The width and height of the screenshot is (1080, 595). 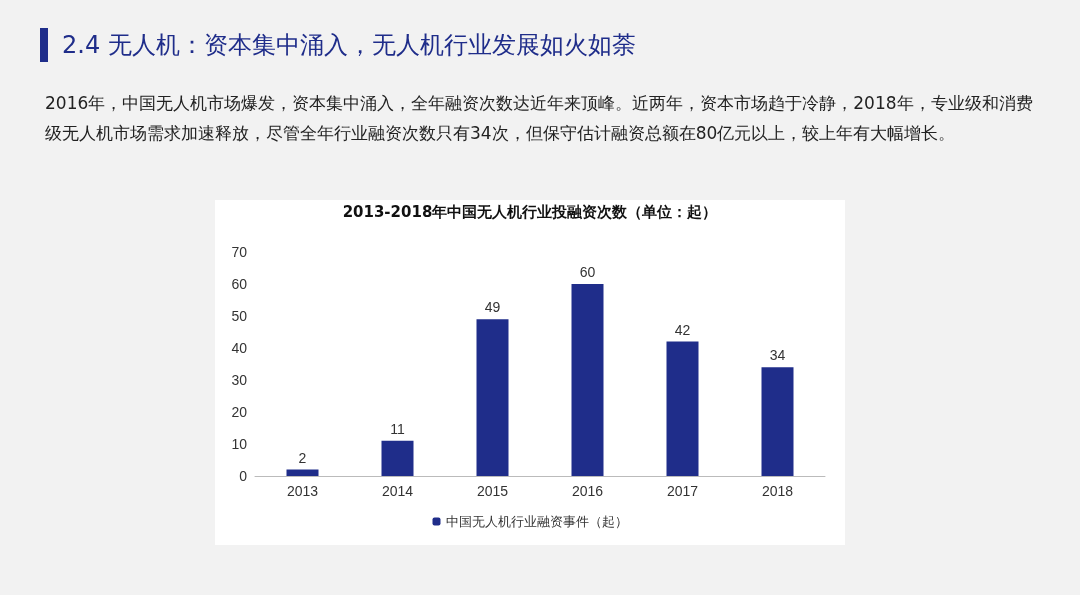 I want to click on y-tick-label: 30, so click(x=239, y=380).